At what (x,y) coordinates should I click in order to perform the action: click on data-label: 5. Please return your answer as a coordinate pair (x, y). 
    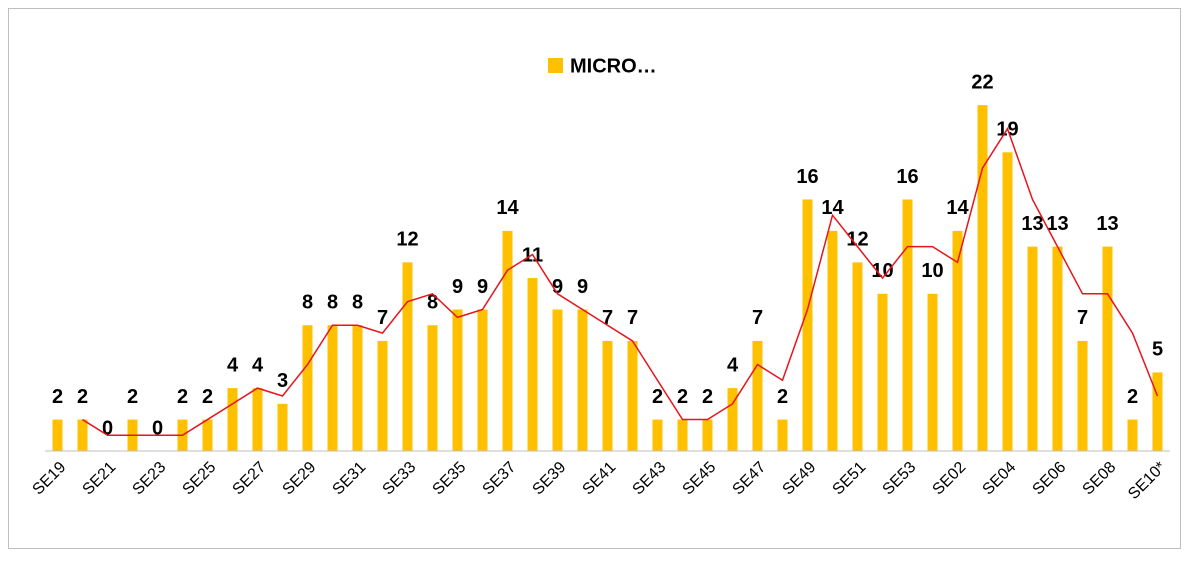
    Looking at the image, I should click on (1157, 350).